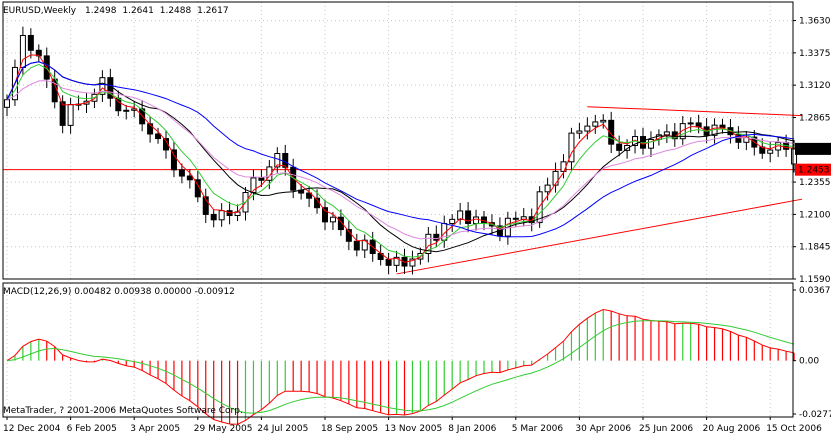  What do you see at coordinates (538, 429) in the screenshot?
I see `date-label: 5 Mar 2006` at bounding box center [538, 429].